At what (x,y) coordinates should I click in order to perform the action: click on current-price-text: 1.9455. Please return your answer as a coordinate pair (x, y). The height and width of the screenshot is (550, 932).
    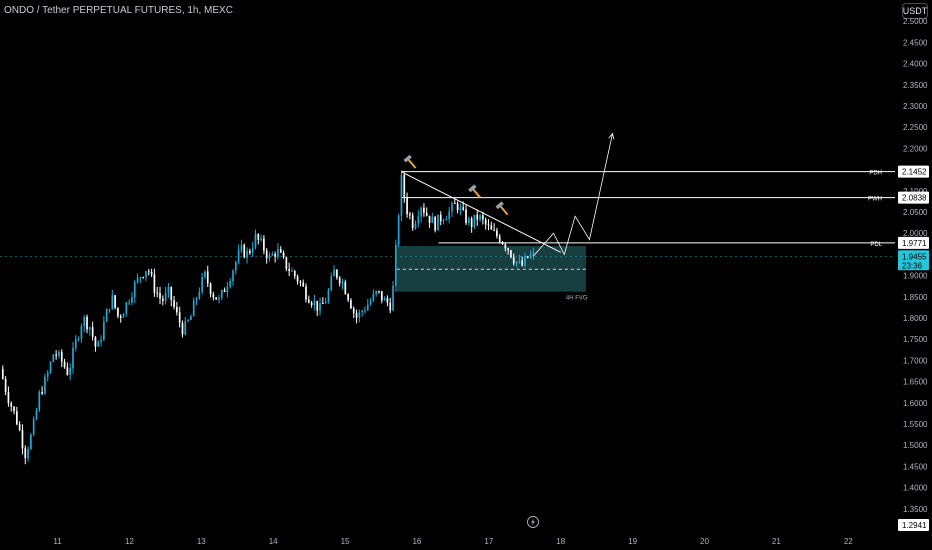
    Looking at the image, I should click on (914, 256).